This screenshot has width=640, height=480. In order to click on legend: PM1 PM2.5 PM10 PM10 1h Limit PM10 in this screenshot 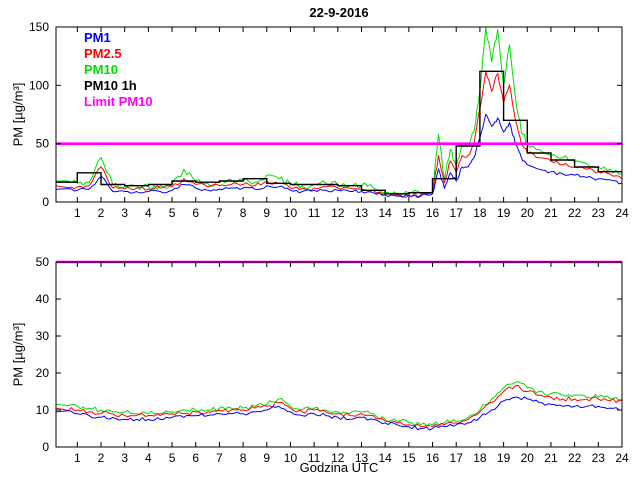, I will do `click(118, 70)`.